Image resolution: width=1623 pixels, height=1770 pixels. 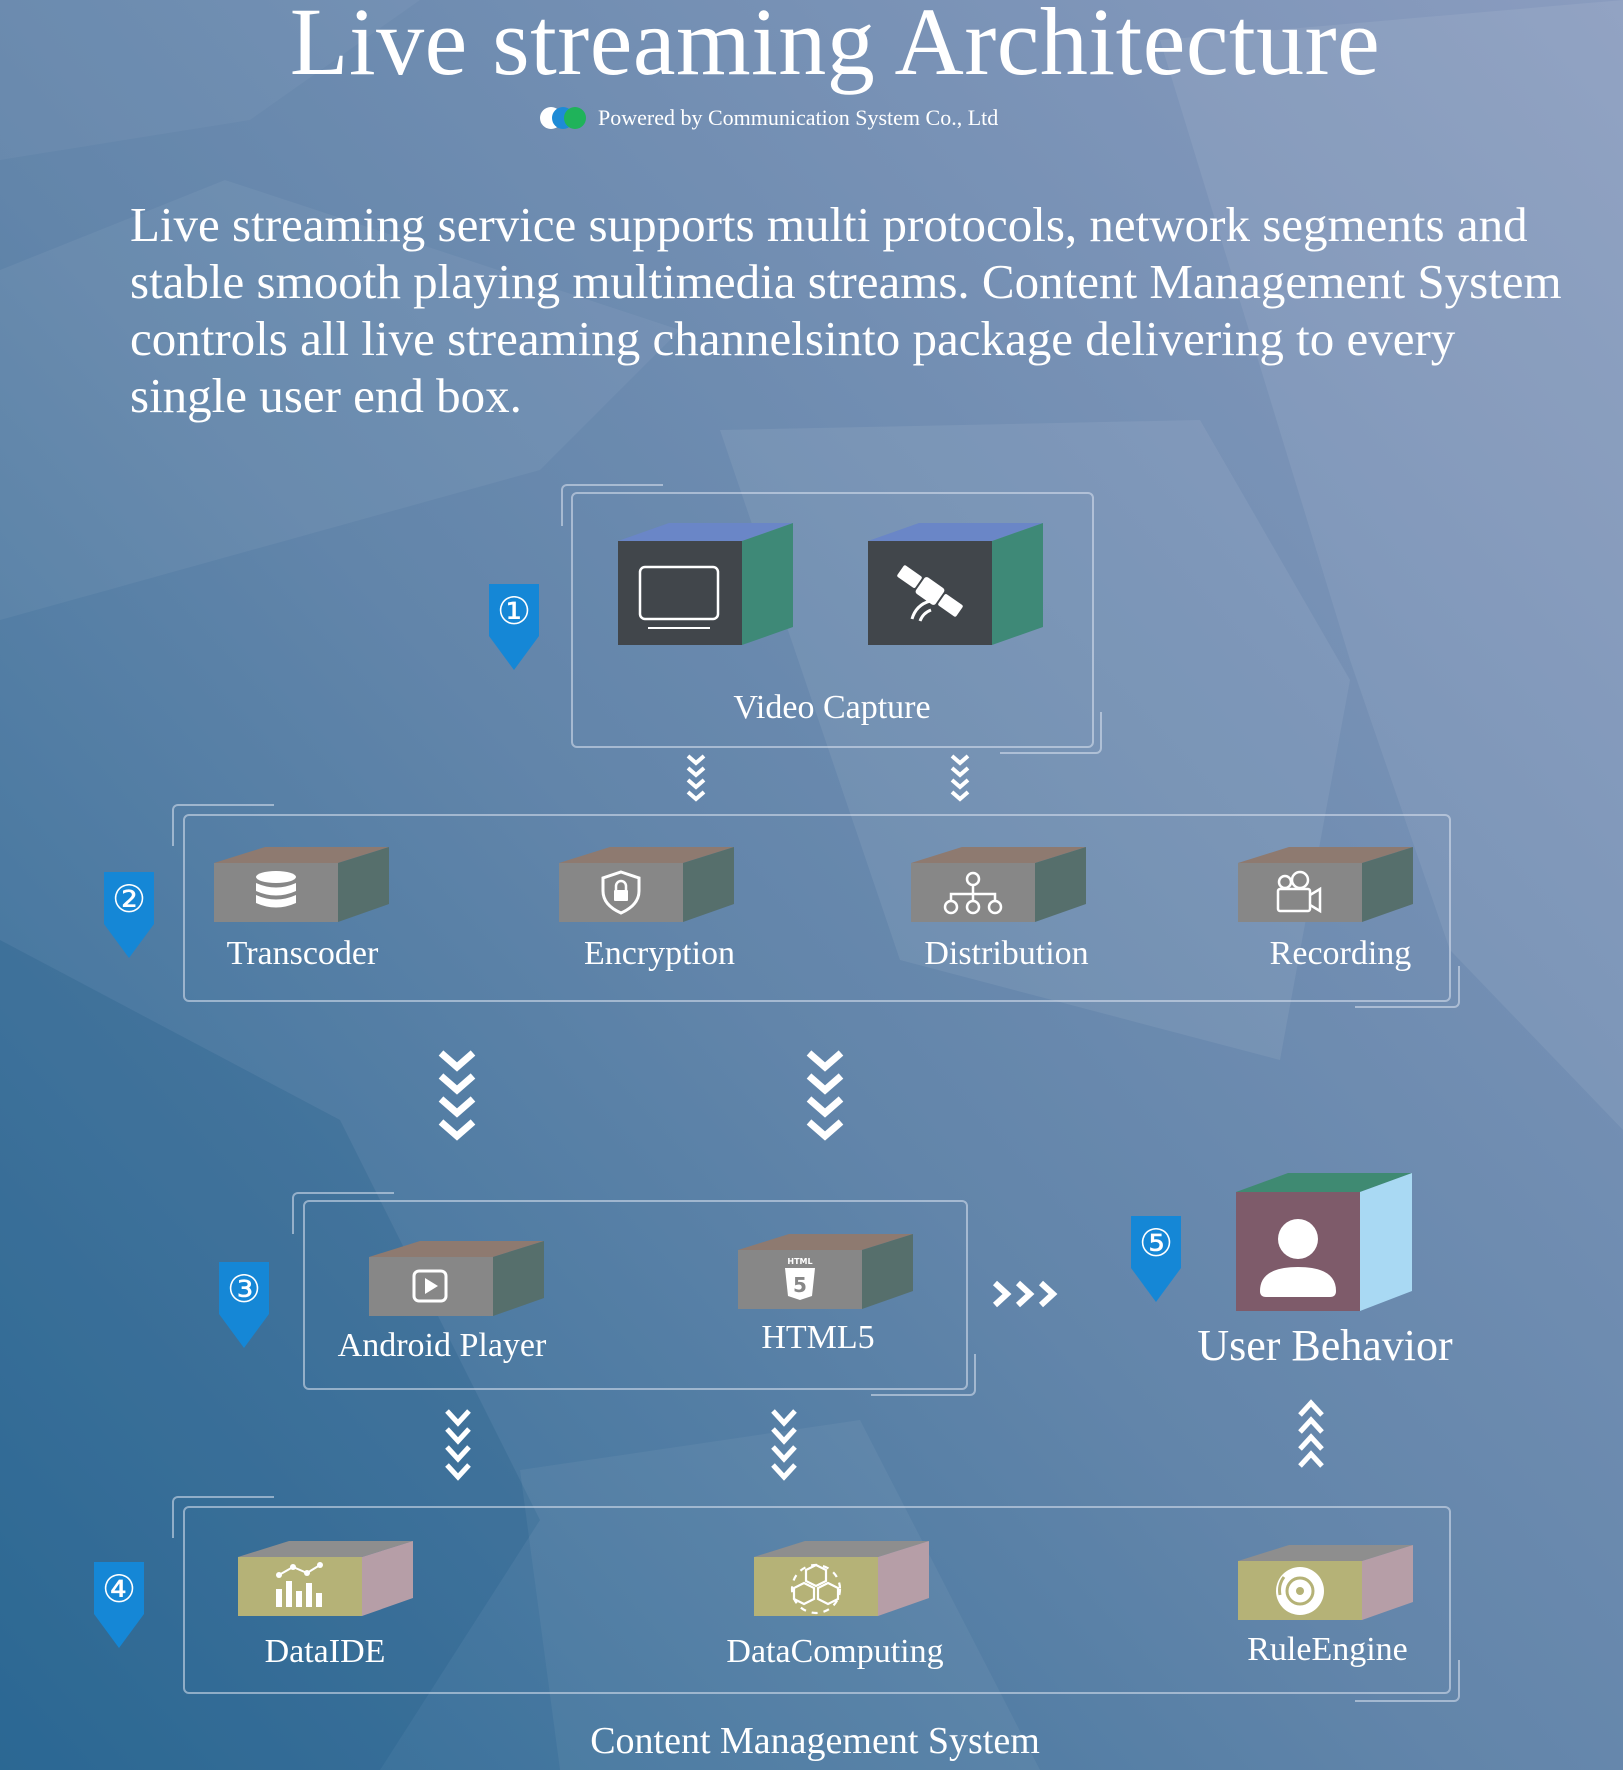 I want to click on stage3-item-label: Android Player, so click(x=442, y=1345).